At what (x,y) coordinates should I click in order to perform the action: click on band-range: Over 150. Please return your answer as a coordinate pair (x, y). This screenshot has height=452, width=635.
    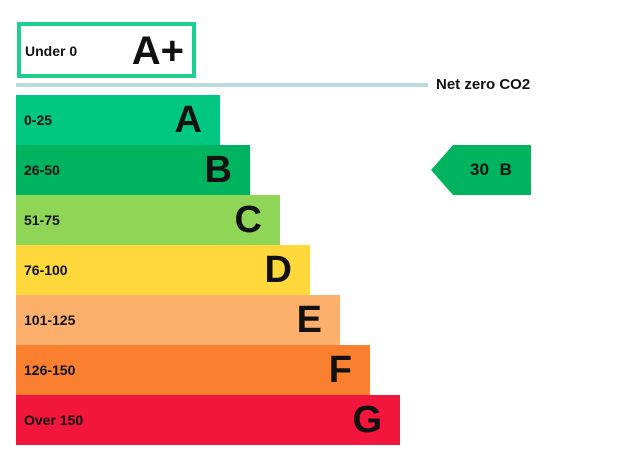
    Looking at the image, I should click on (54, 420).